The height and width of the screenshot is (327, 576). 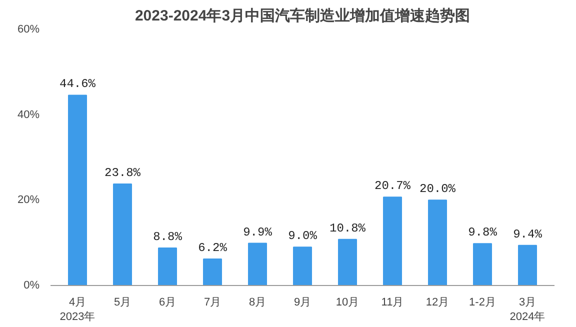 I want to click on text: 9.9%, so click(x=257, y=232).